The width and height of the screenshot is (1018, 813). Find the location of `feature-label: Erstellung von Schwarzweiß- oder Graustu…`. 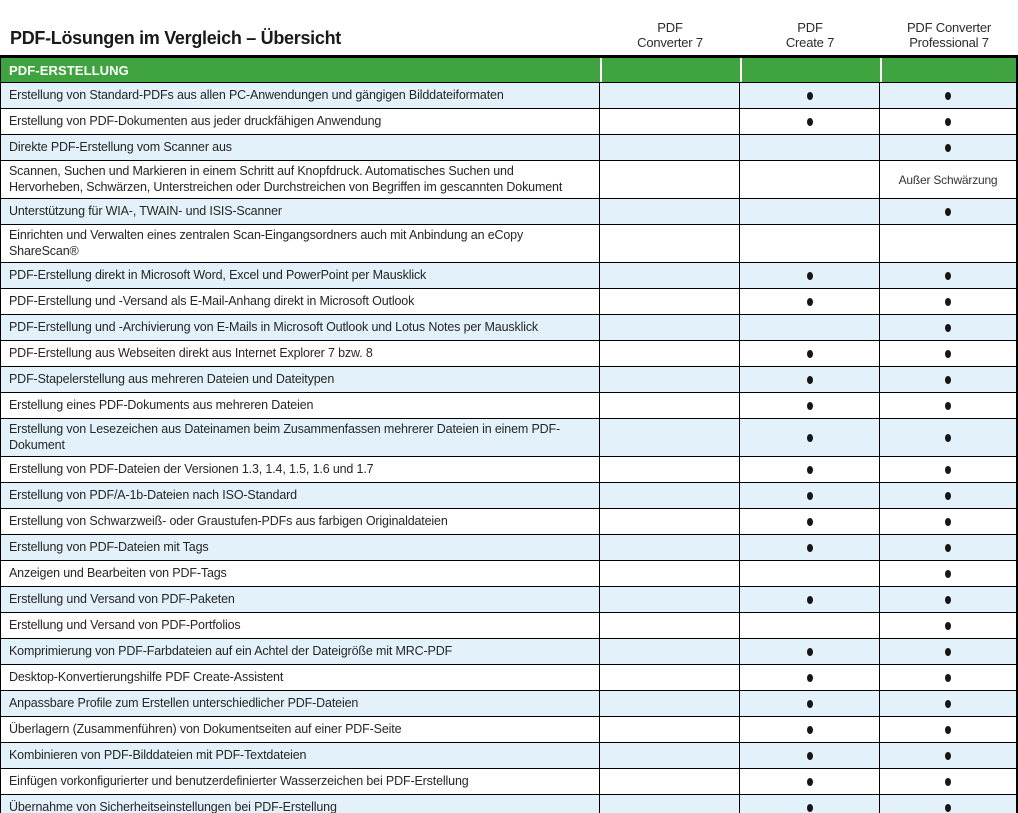

feature-label: Erstellung von Schwarzweiß- oder Graustu… is located at coordinates (300, 521).